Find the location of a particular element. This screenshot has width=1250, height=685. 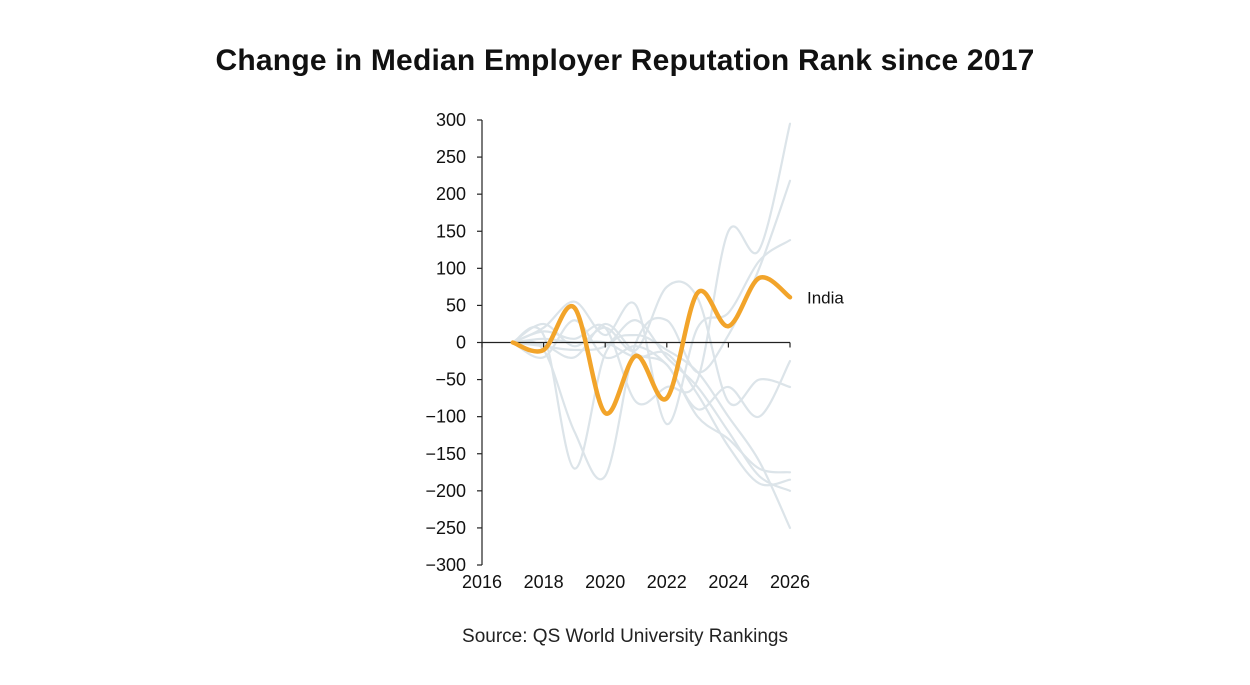

india-series-line is located at coordinates (651, 345).